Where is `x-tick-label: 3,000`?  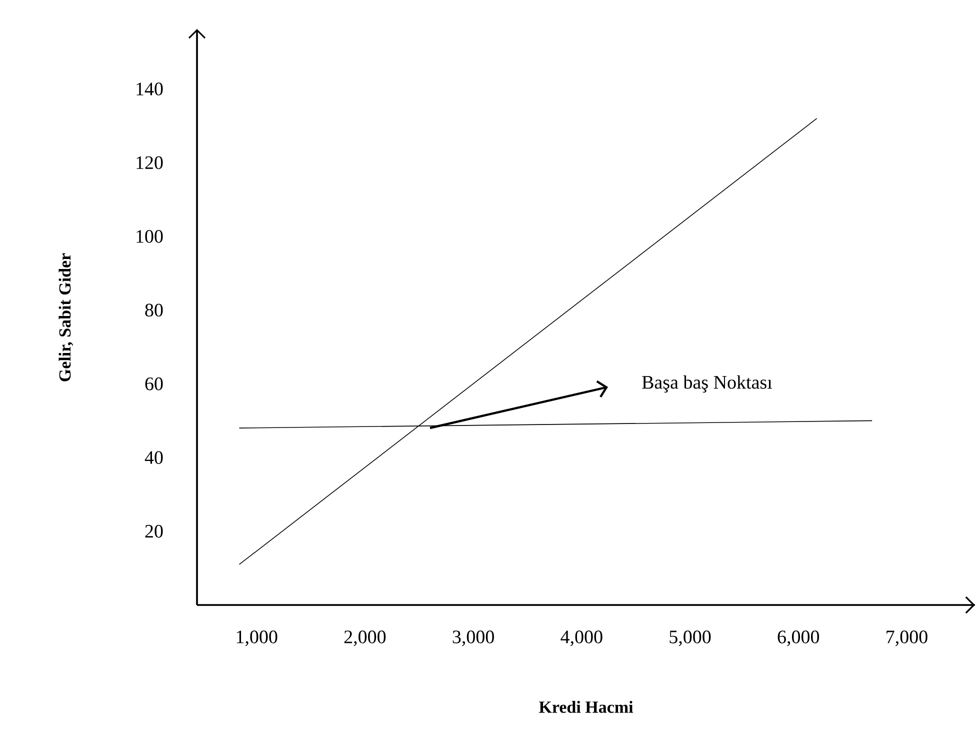
x-tick-label: 3,000 is located at coordinates (473, 638).